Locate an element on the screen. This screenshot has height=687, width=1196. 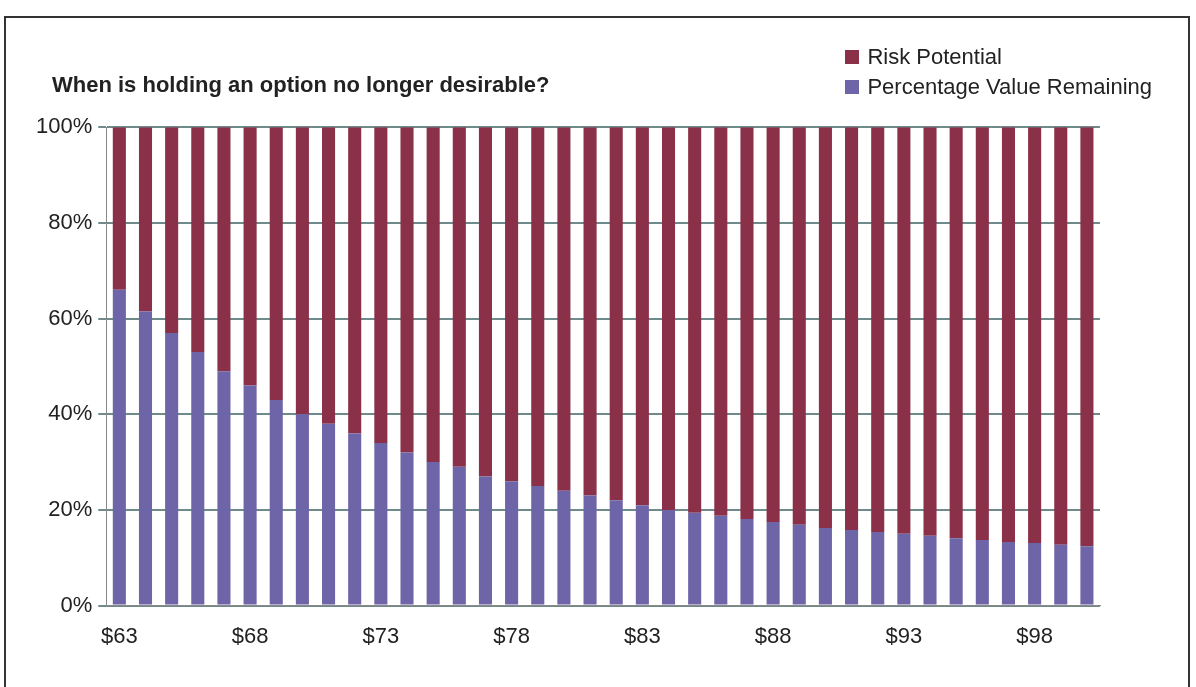
x-tick-label: $68 is located at coordinates (250, 635).